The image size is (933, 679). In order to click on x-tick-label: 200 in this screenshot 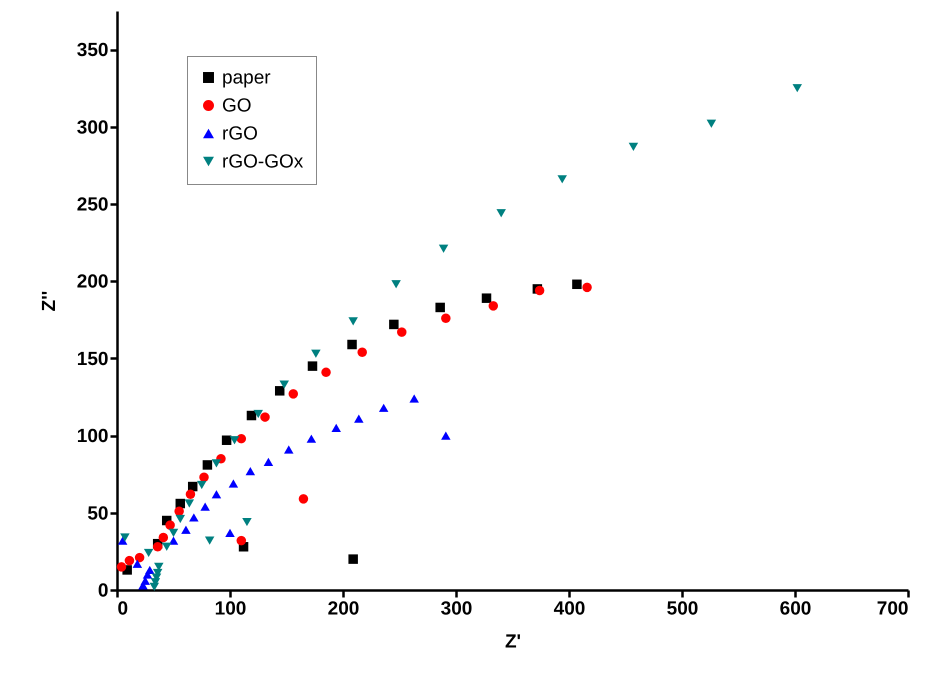, I will do `click(344, 609)`.